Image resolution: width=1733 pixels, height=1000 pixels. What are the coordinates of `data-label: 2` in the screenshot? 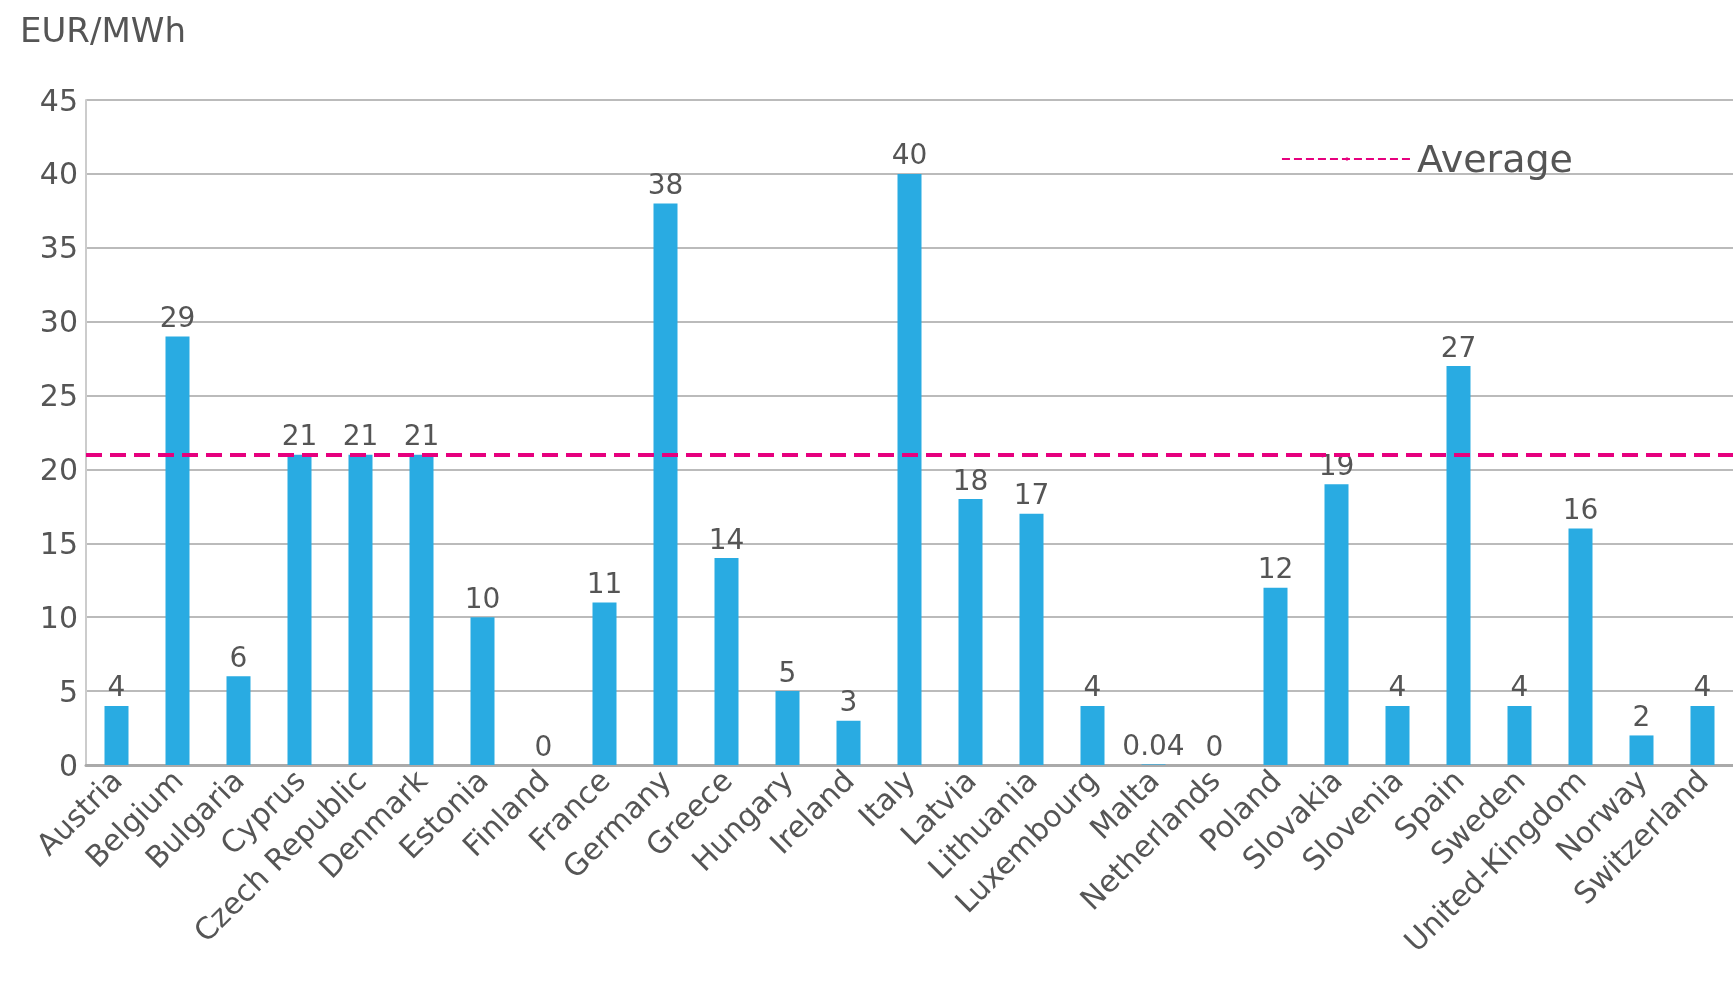 It's located at (1641, 716).